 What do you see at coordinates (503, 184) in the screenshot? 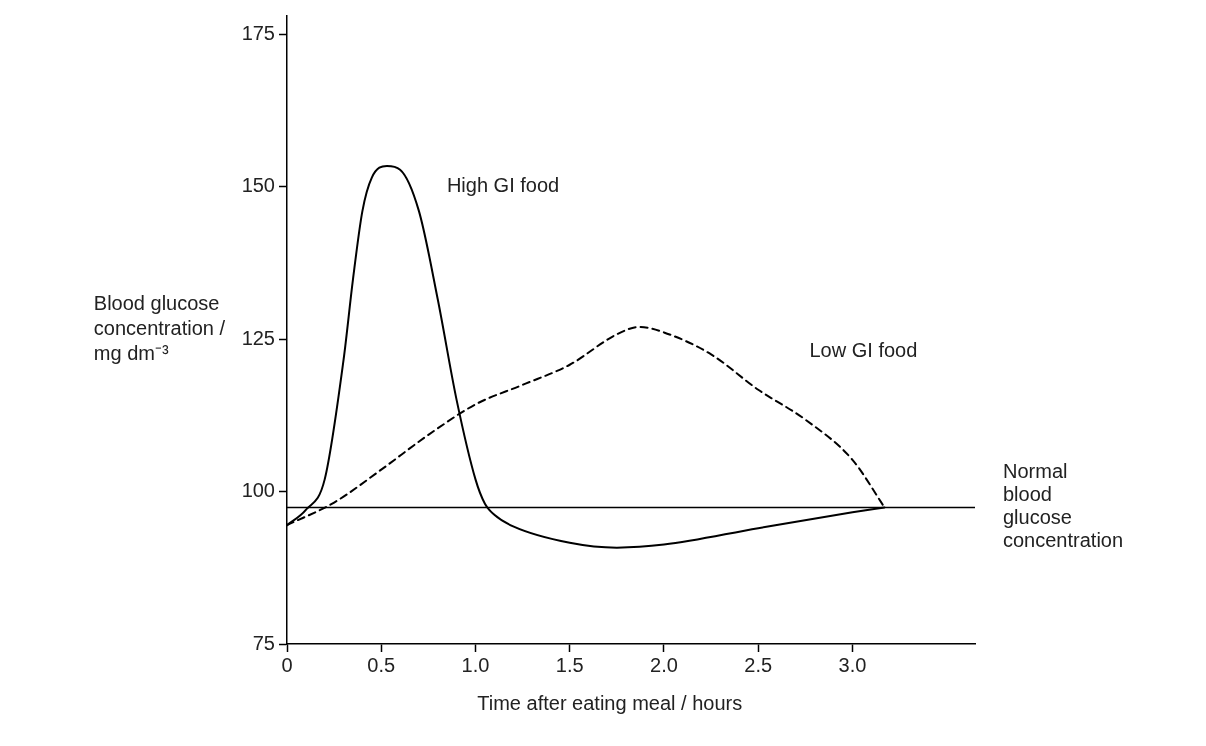
I see `series-label: High GI food` at bounding box center [503, 184].